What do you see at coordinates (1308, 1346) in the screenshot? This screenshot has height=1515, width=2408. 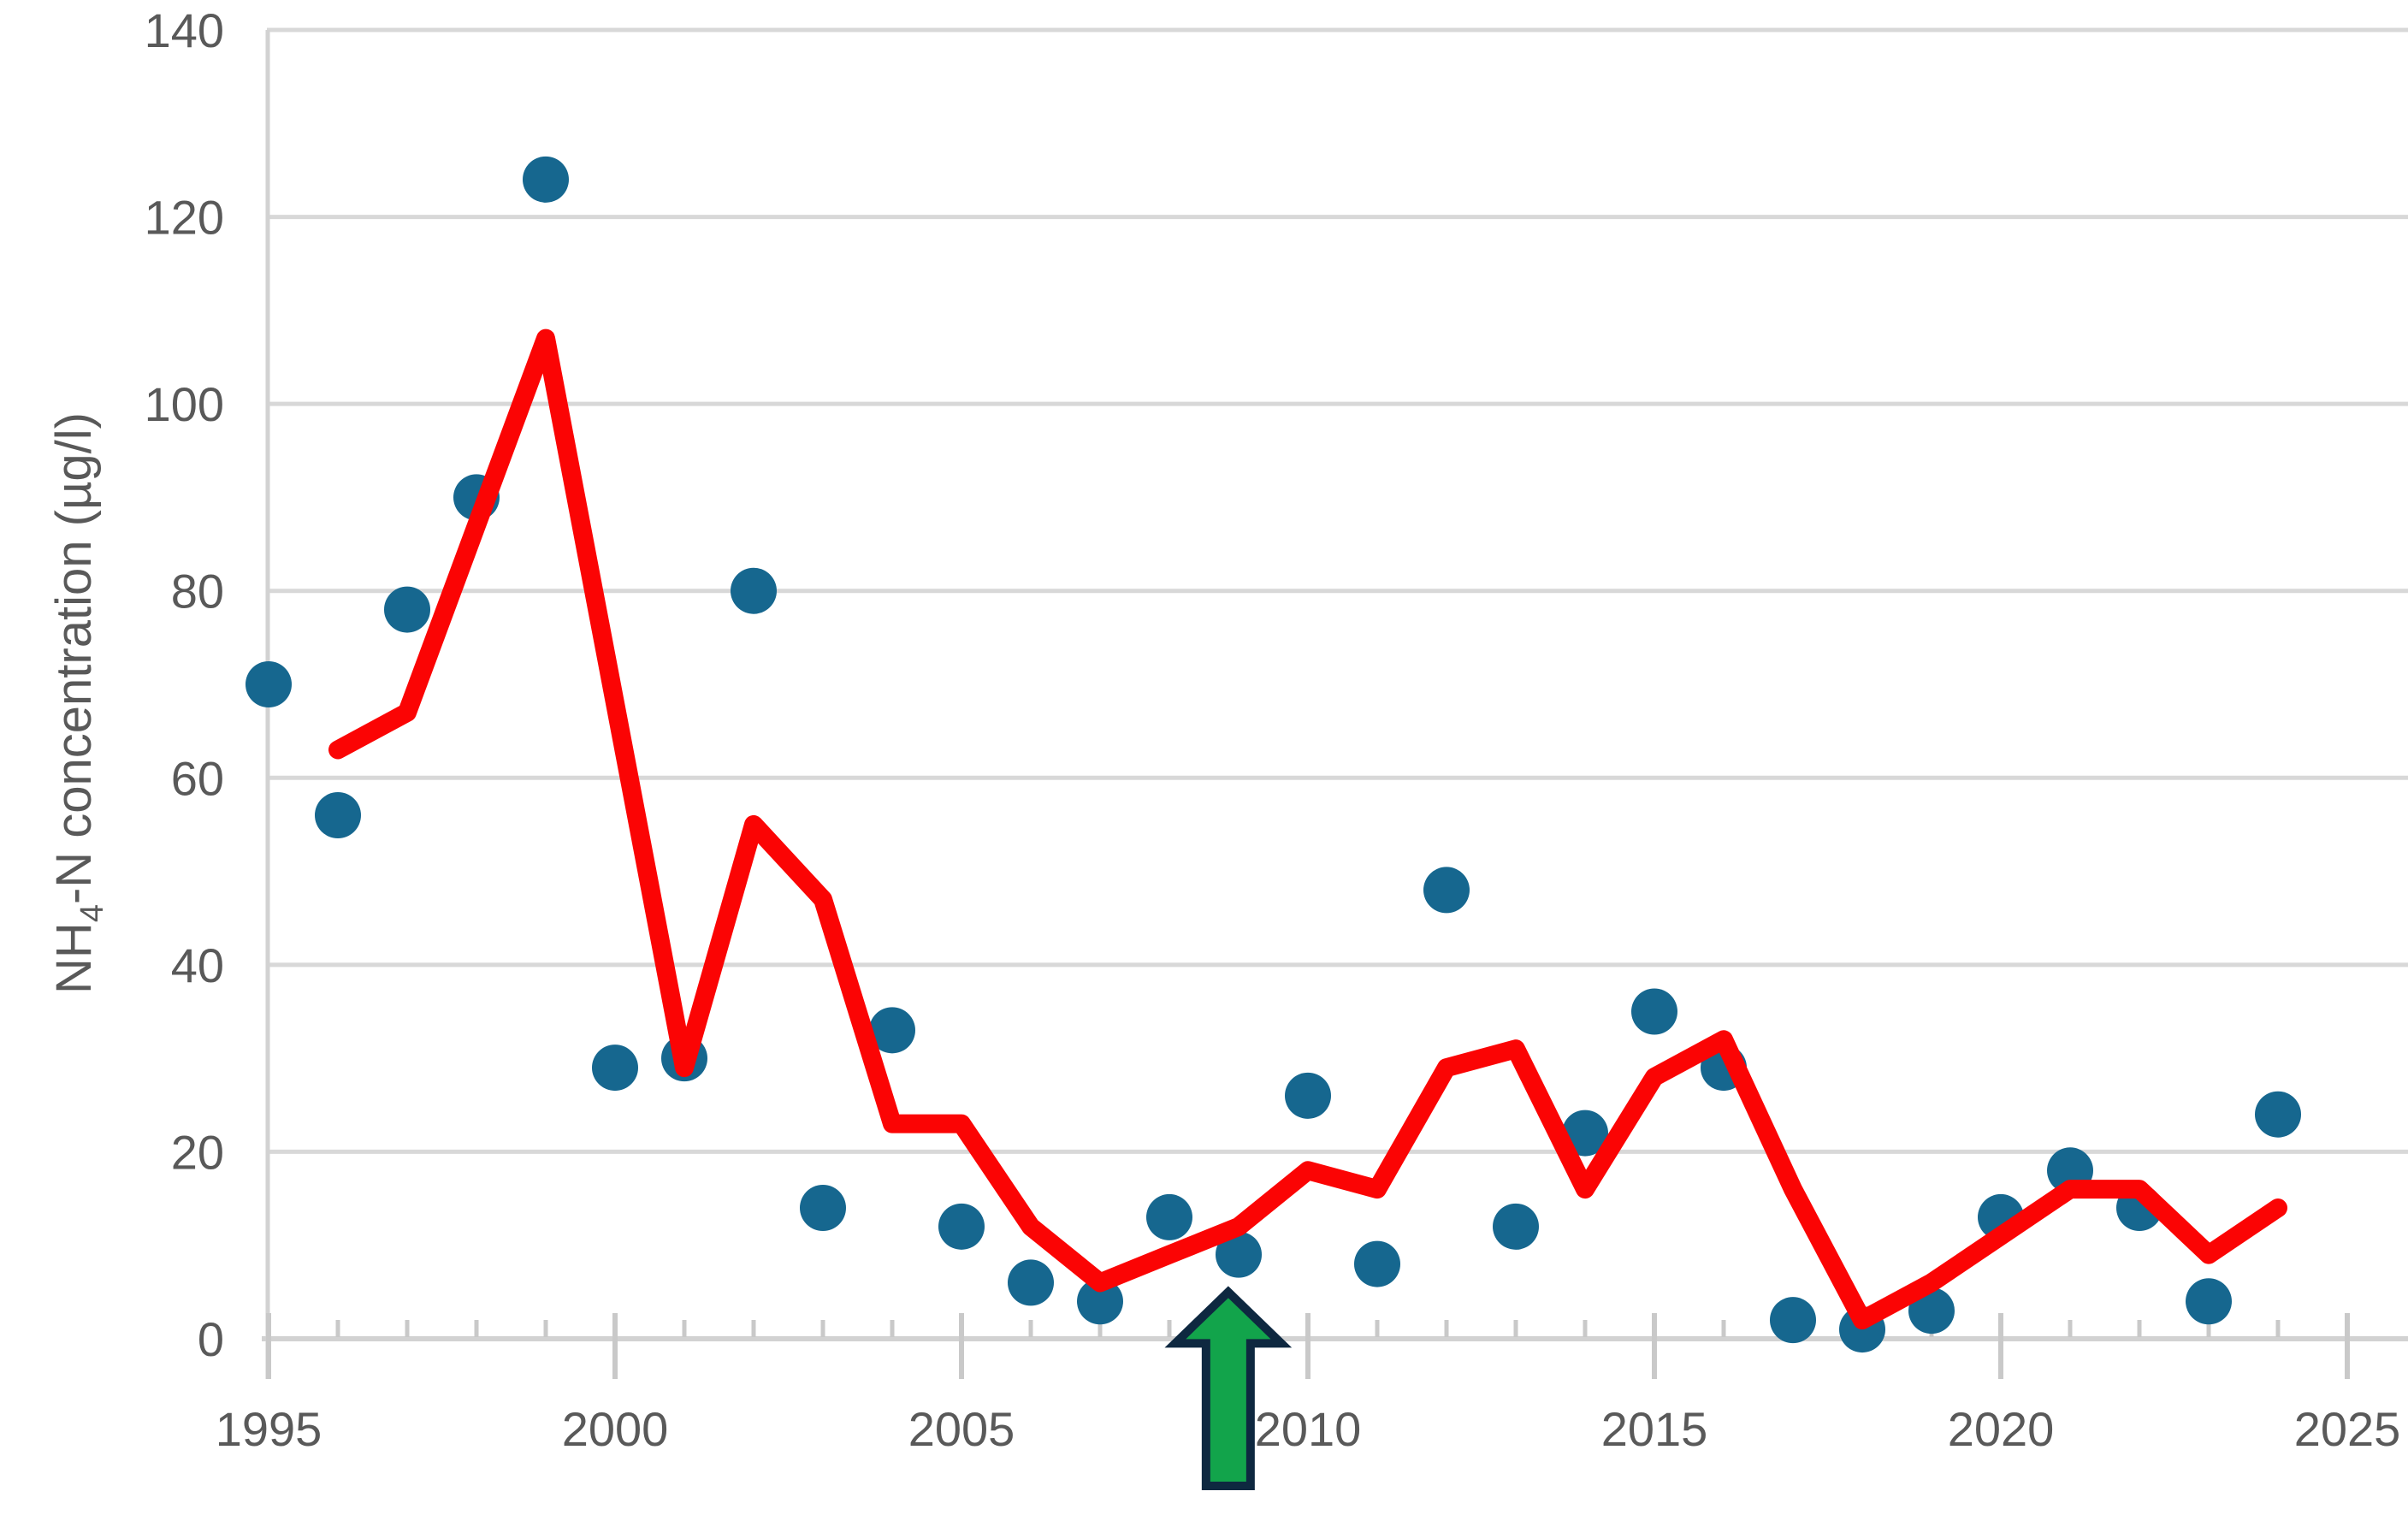 I see `tick-marks` at bounding box center [1308, 1346].